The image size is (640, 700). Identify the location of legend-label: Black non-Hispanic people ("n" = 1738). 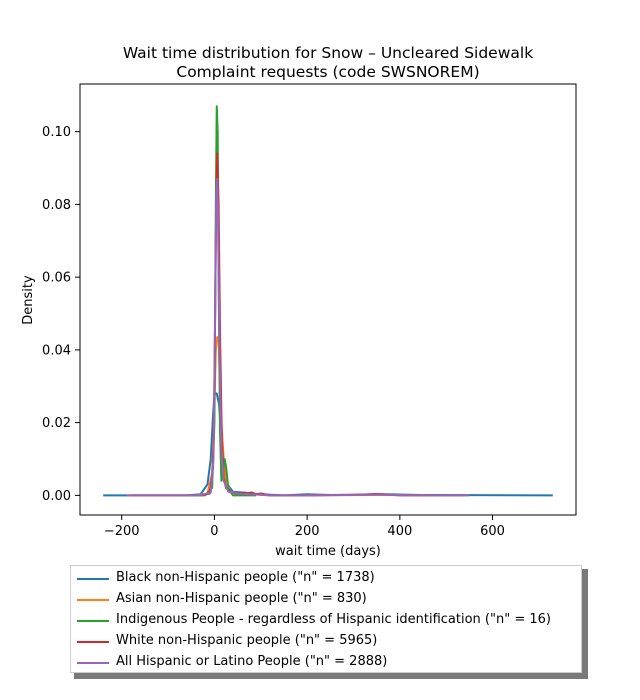
(245, 577).